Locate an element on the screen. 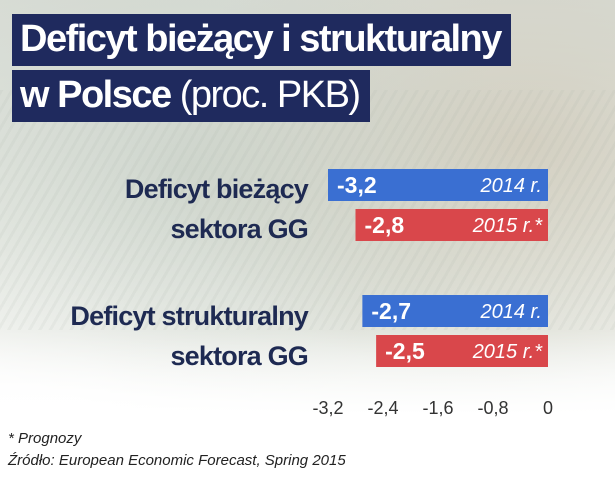  category-label-structural-line-1: Deficyt strukturalny is located at coordinates (189, 316).